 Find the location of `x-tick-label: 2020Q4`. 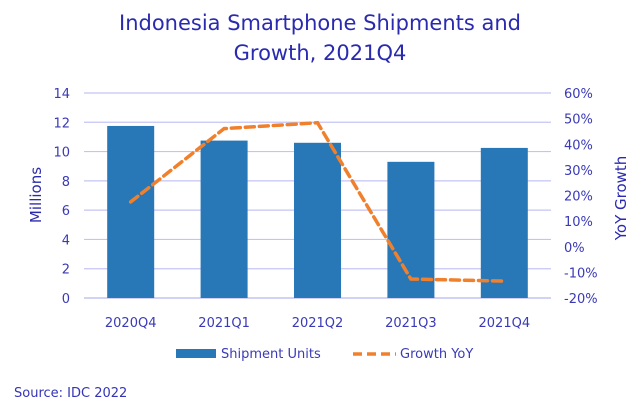

x-tick-label: 2020Q4 is located at coordinates (131, 323).